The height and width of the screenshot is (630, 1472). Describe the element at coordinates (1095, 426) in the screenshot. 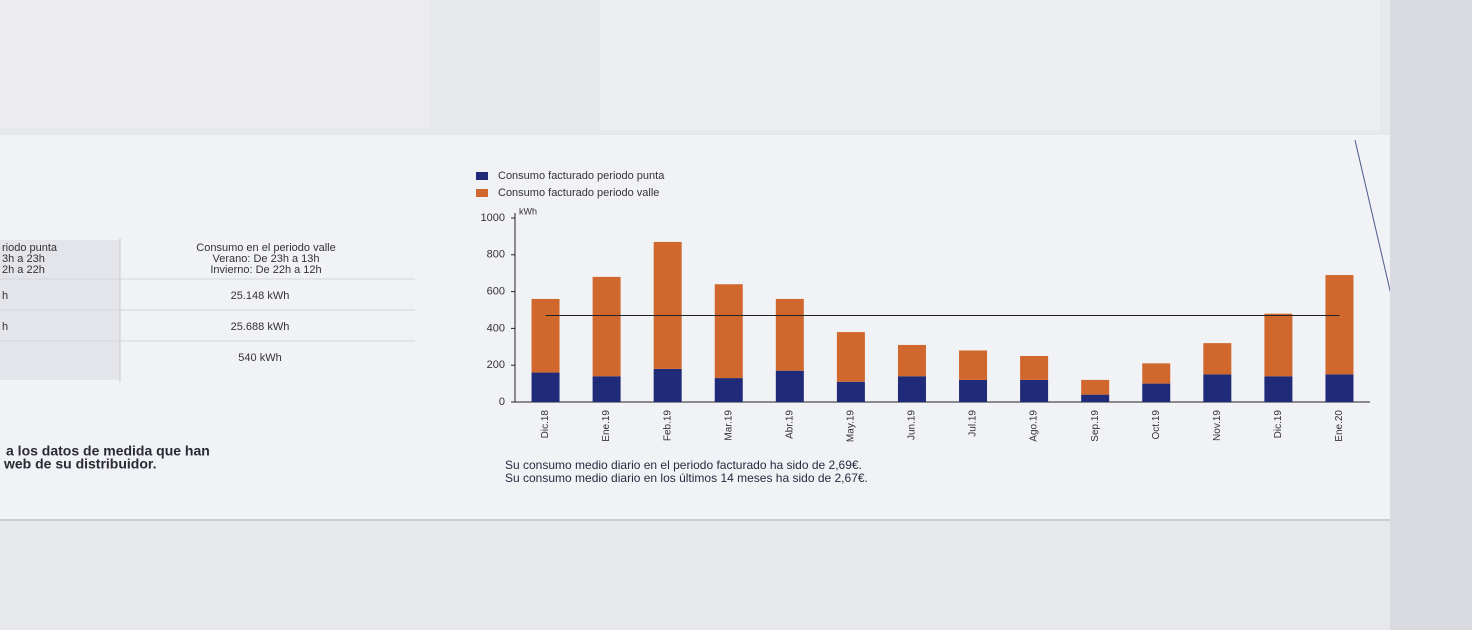

I see `x-tick-label: Sep.19` at that location.